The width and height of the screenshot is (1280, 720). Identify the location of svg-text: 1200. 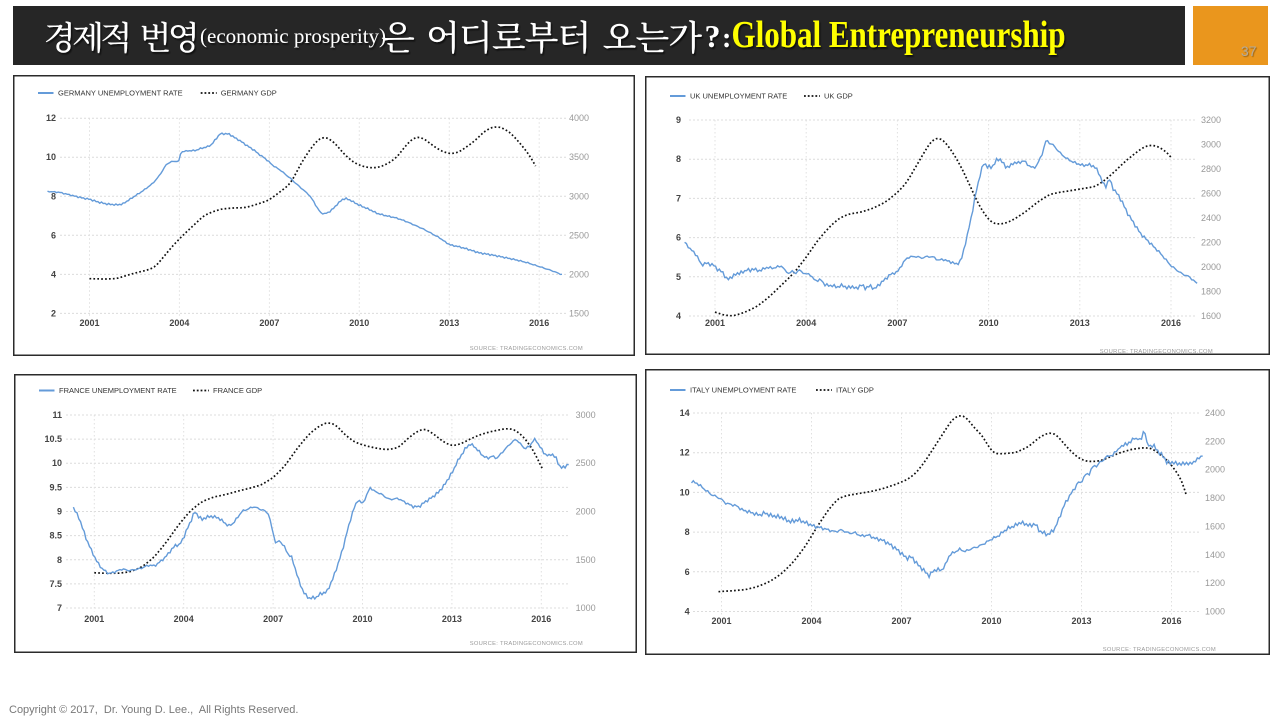
(1215, 583).